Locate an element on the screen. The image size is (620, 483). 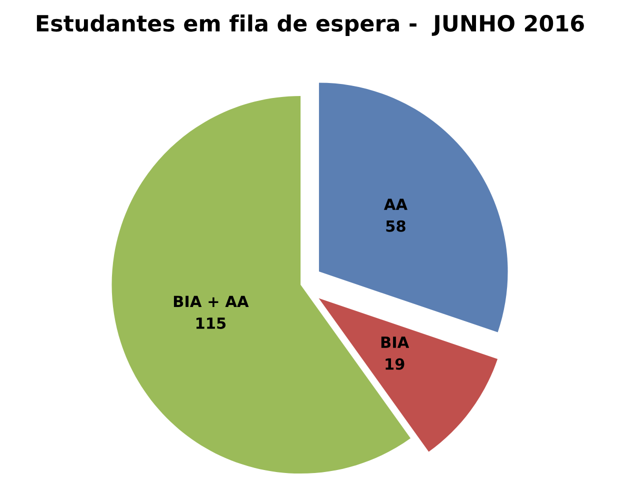
chart-title: Estudantes em fila de espera - JUNHO 2016 is located at coordinates (310, 25).